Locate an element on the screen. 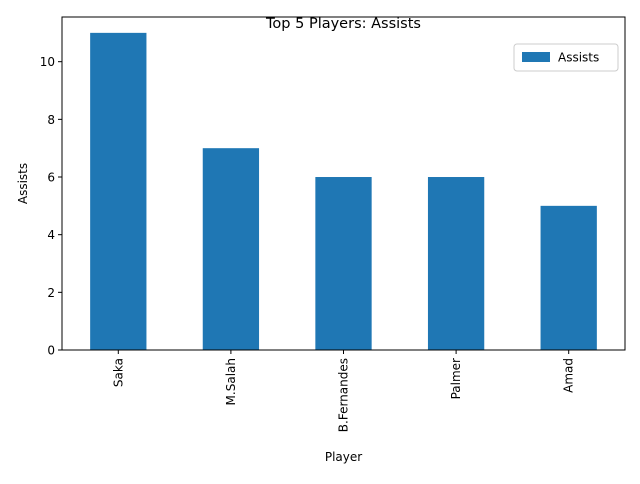  y-axis-label: Assists is located at coordinates (23, 183).